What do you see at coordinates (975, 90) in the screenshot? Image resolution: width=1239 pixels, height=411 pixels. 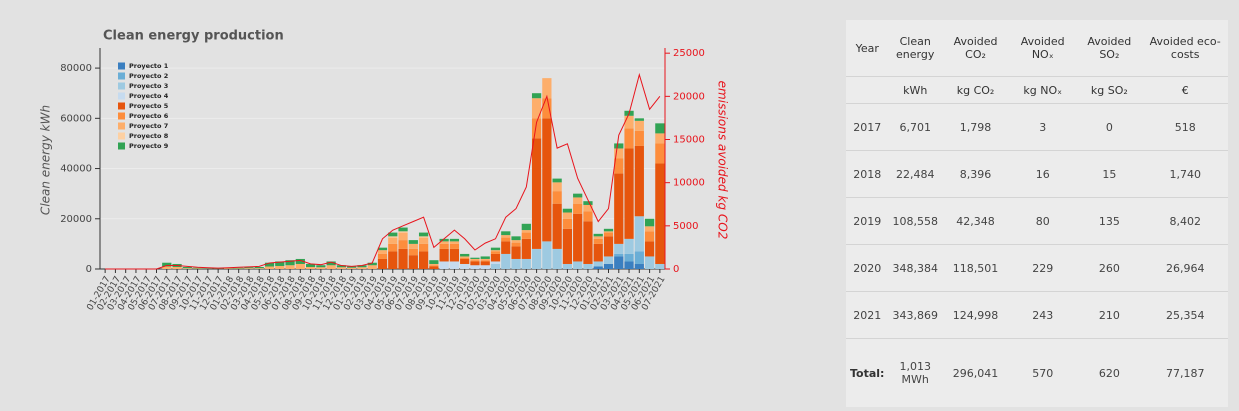 I see `units-cell: kg CO₂` at bounding box center [975, 90].